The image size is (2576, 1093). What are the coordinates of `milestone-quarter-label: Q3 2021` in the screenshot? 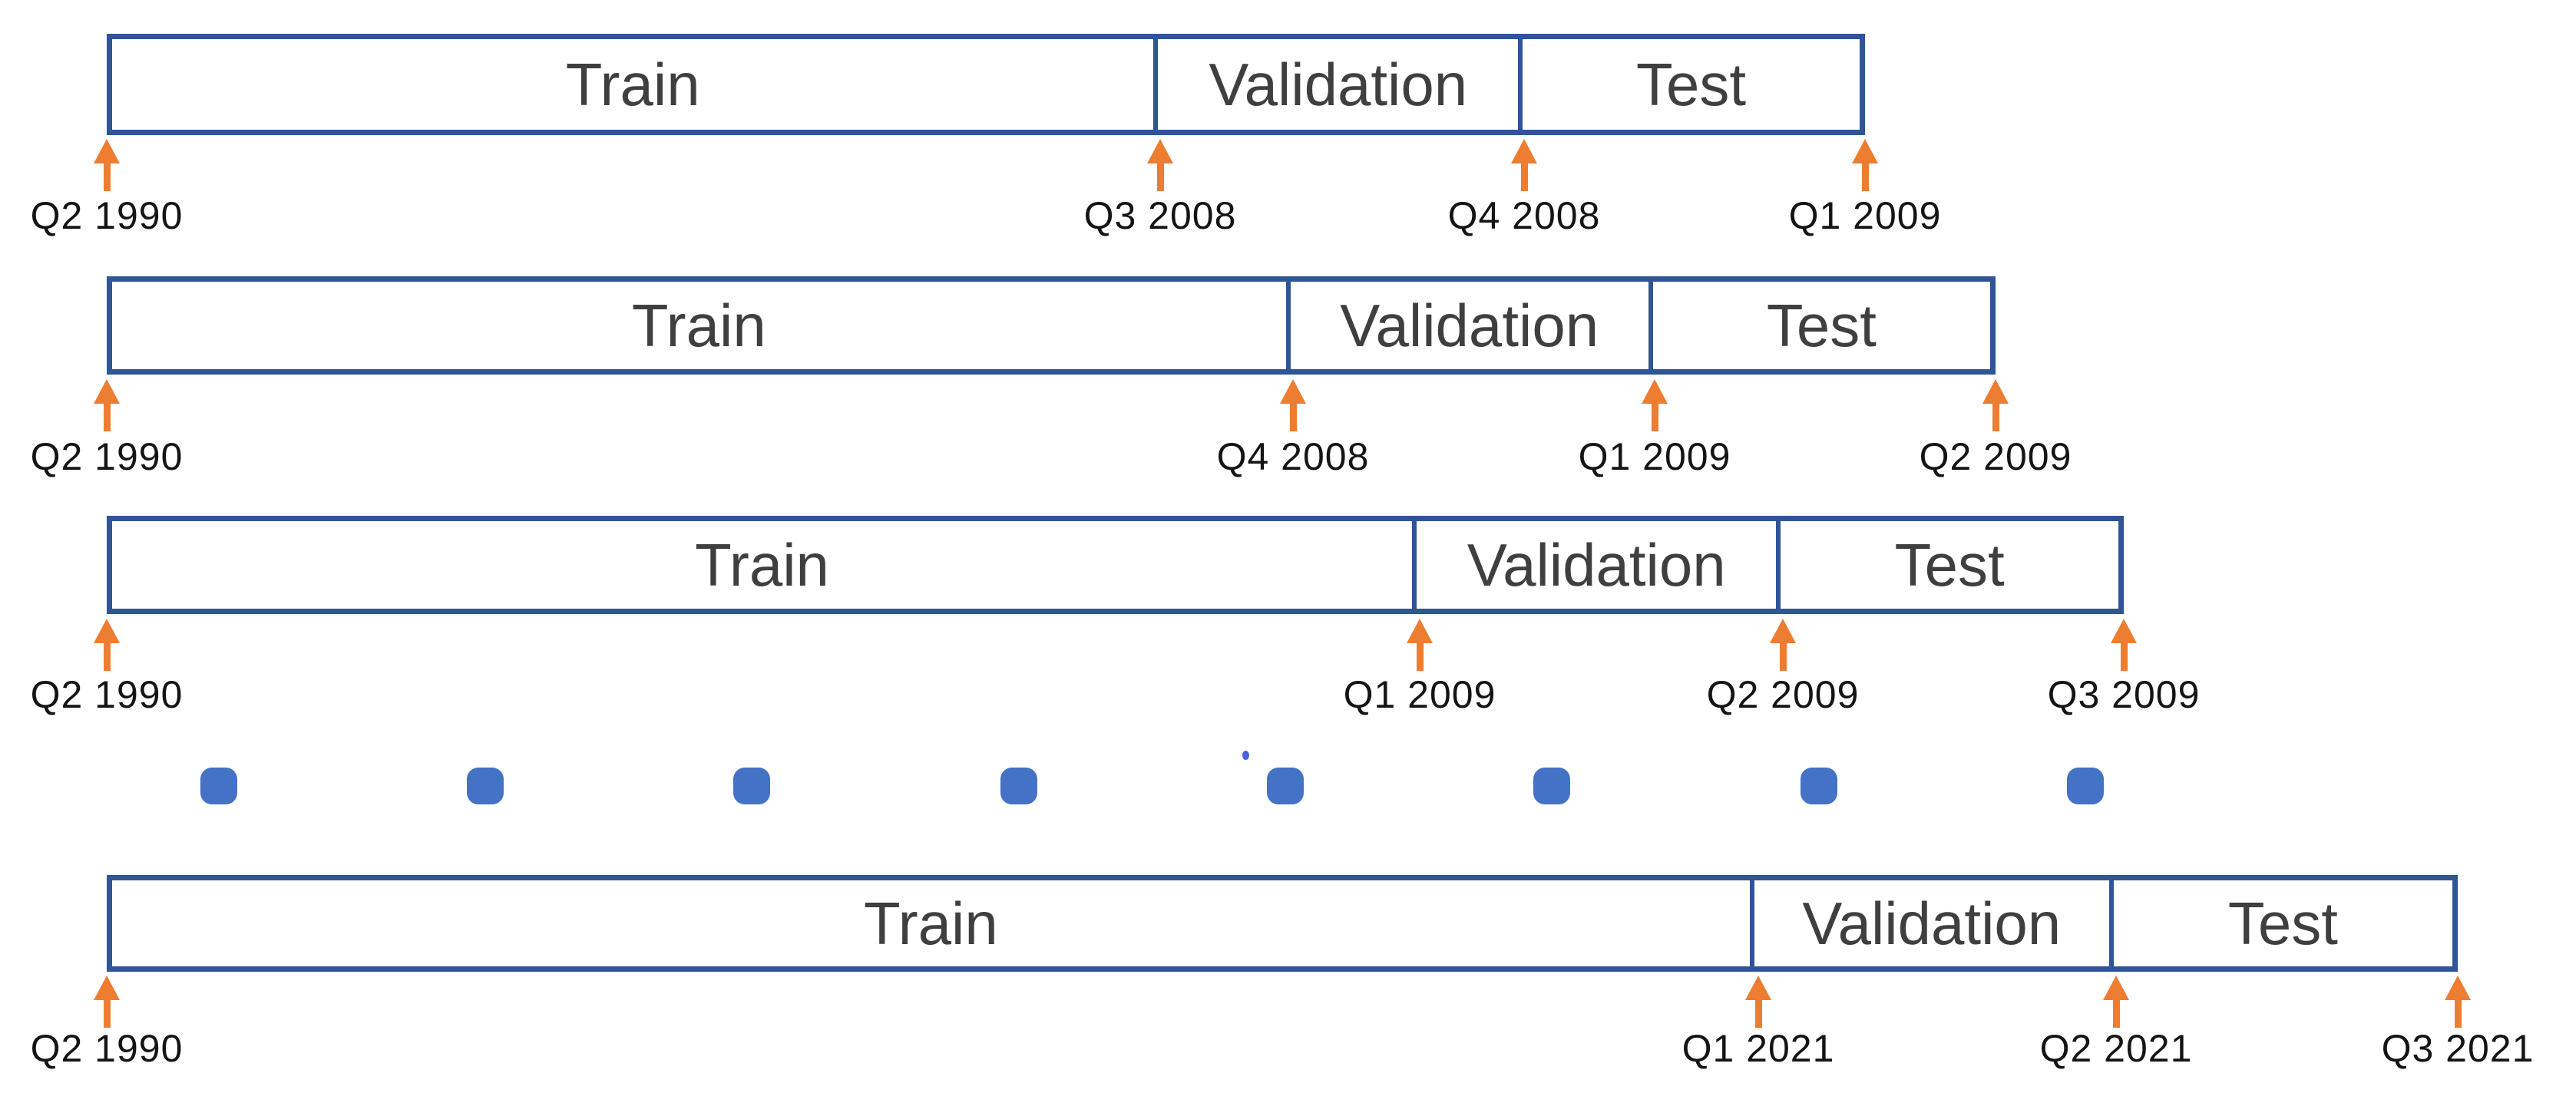 It's located at (2458, 1048).